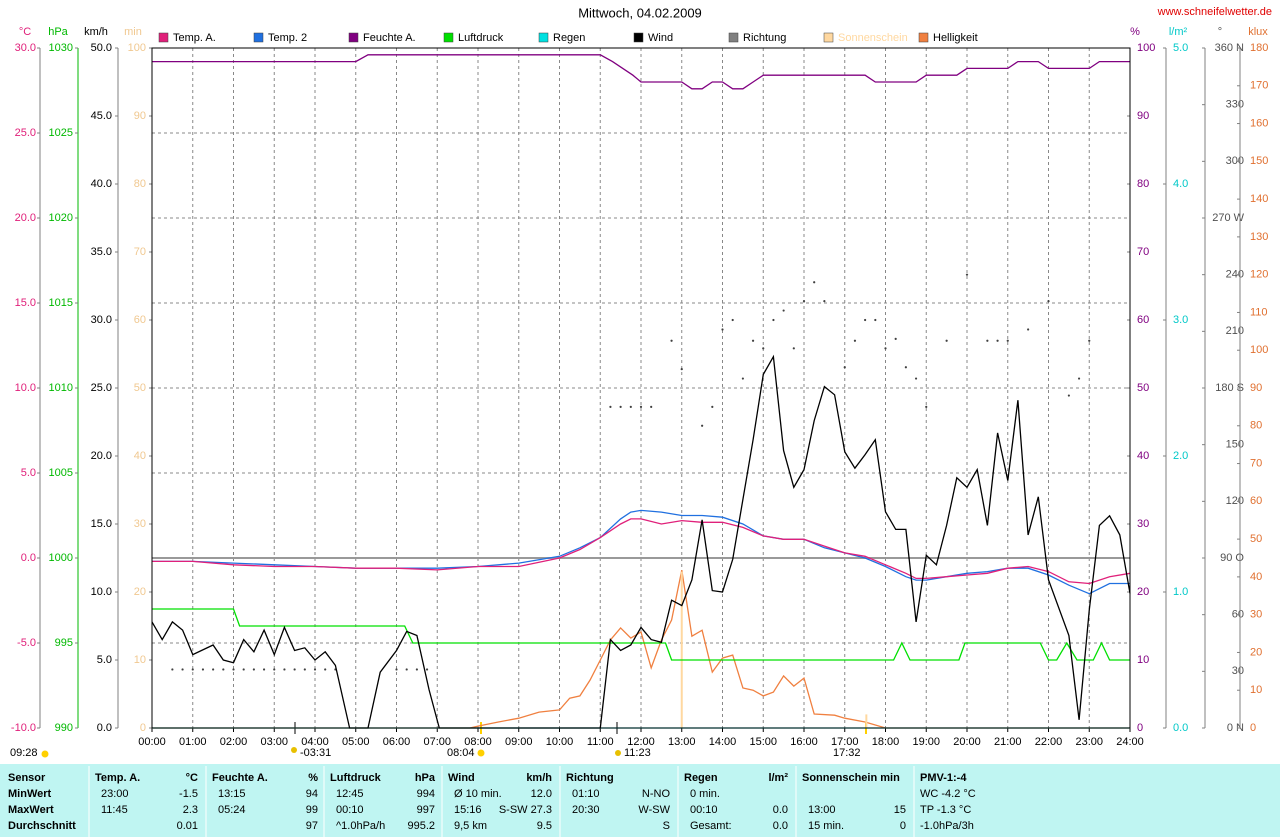  What do you see at coordinates (1259, 312) in the screenshot?
I see `y-tick-label: 110` at bounding box center [1259, 312].